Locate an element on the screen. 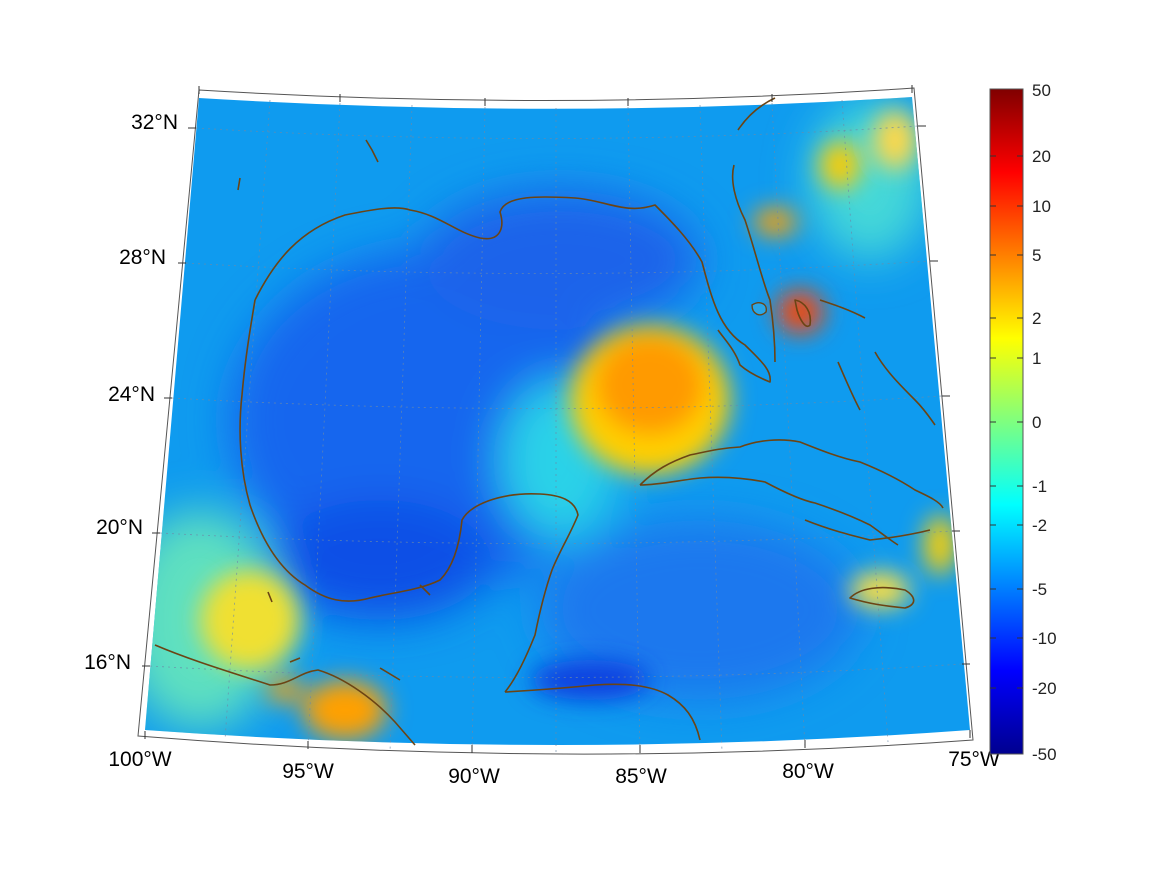 The width and height of the screenshot is (1167, 875). lon-label-90w: 90°W is located at coordinates (474, 776).